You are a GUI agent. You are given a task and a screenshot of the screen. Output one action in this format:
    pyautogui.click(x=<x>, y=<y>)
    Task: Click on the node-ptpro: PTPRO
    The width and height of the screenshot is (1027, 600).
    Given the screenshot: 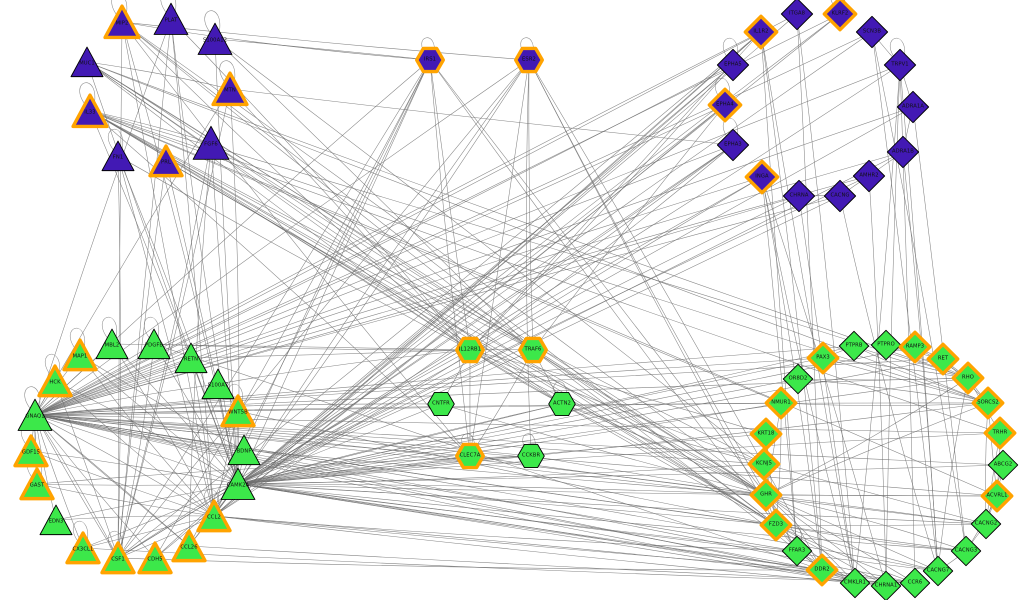 What is the action you would take?
    pyautogui.click(x=886, y=345)
    